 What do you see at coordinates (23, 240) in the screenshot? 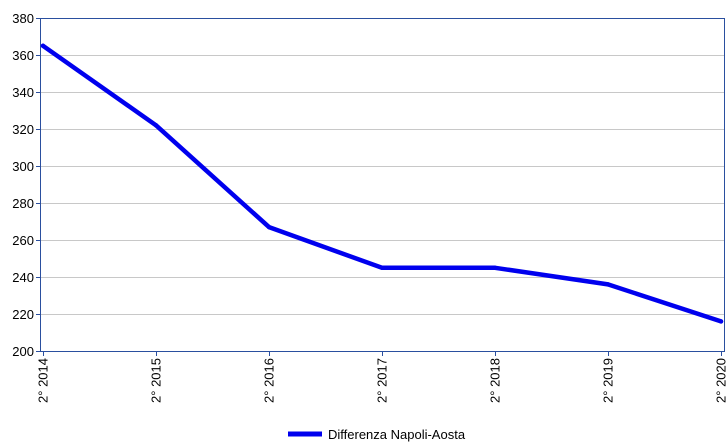
I see `y-tick-label: 260` at bounding box center [23, 240].